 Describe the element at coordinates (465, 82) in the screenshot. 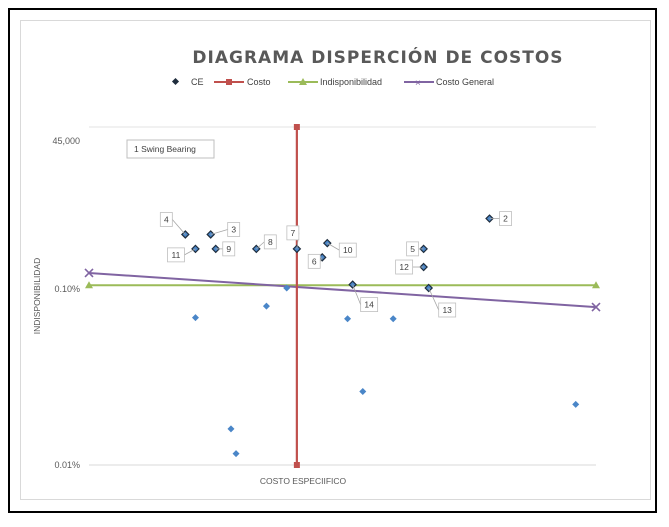

I see `legend-general-label: Costo General` at that location.